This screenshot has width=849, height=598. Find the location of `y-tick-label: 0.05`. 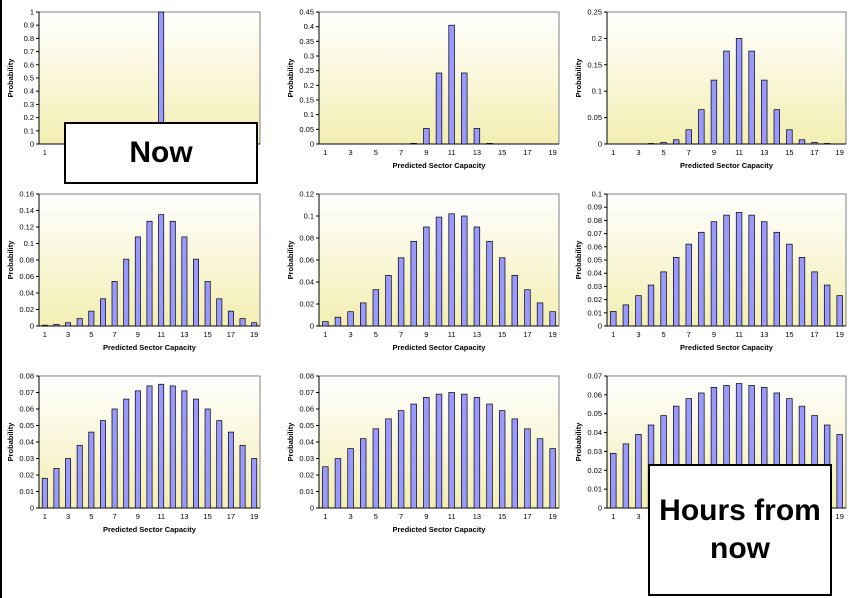

y-tick-label: 0.05 is located at coordinates (594, 117).